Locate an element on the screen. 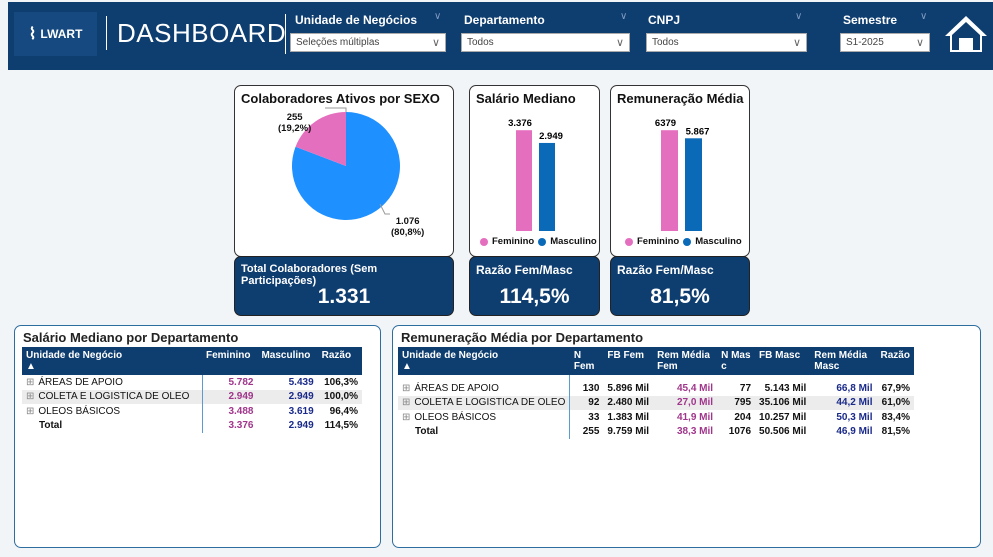 The image size is (993, 557). filter-label-cnpj: CNPJ is located at coordinates (664, 20).